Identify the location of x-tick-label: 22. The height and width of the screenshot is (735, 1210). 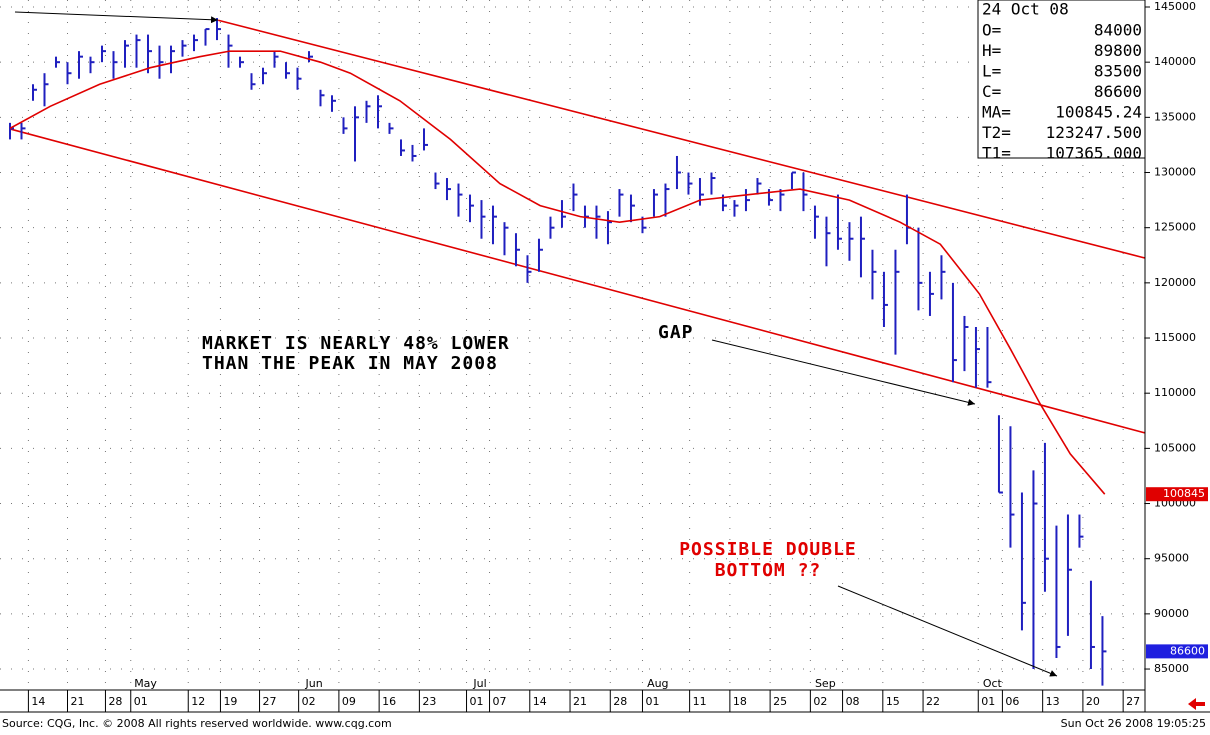
(933, 701).